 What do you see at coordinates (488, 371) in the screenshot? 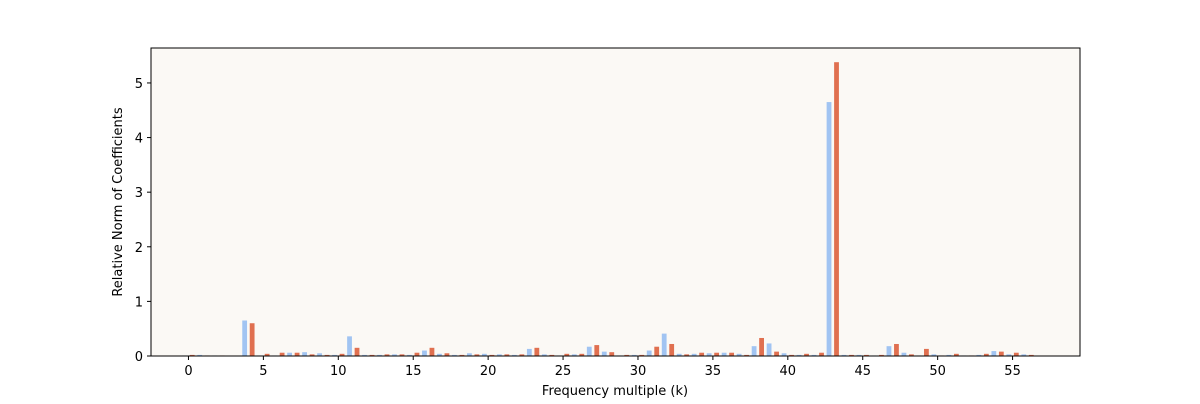
I see `x-tick-label: 20` at bounding box center [488, 371].